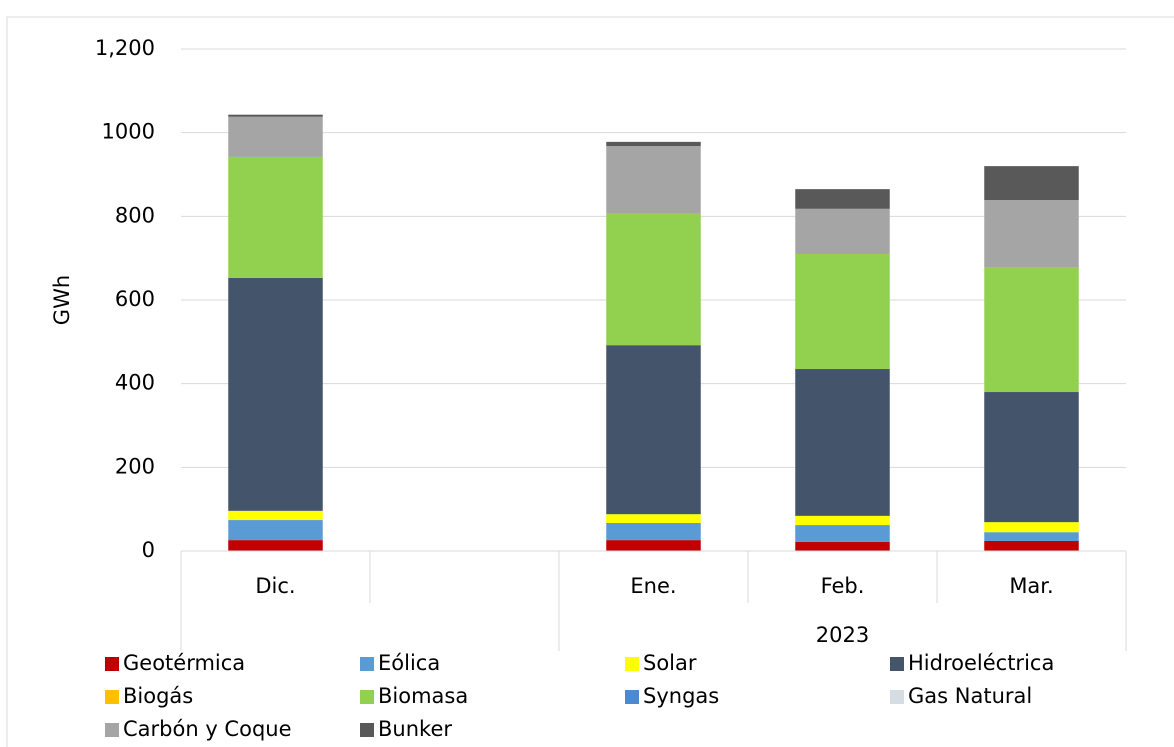 Image resolution: width=1174 pixels, height=747 pixels. I want to click on legend-label: Carbón y Coque, so click(207, 729).